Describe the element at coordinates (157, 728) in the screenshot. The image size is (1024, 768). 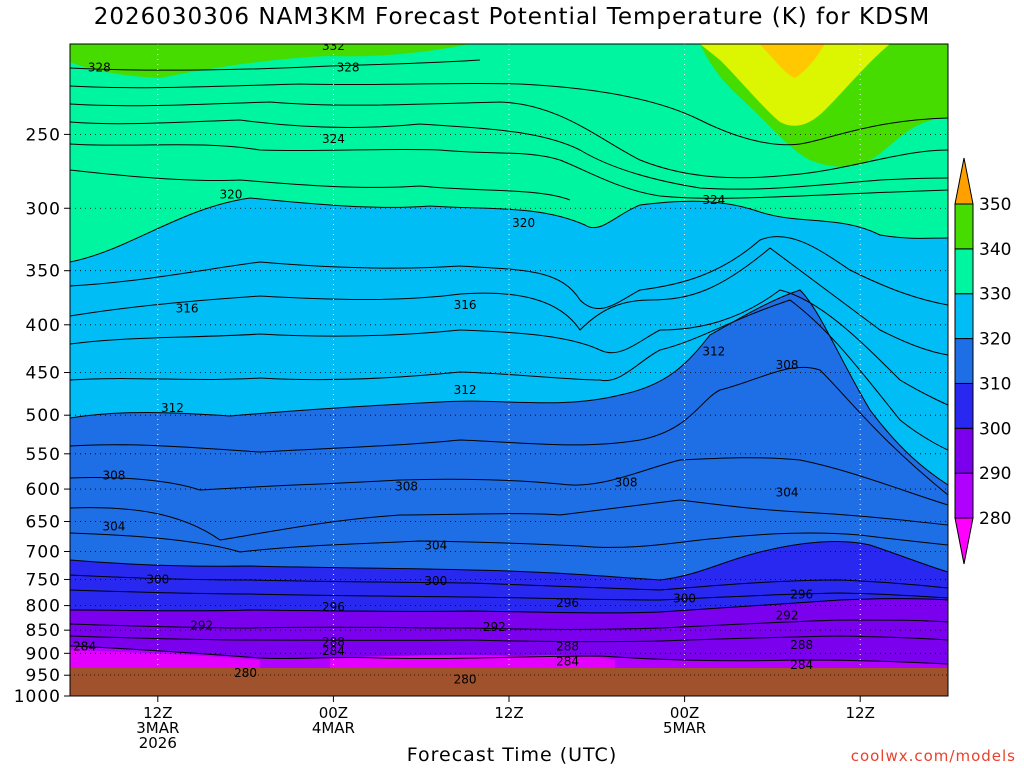
I see `x-tick-label: 3MAR` at that location.